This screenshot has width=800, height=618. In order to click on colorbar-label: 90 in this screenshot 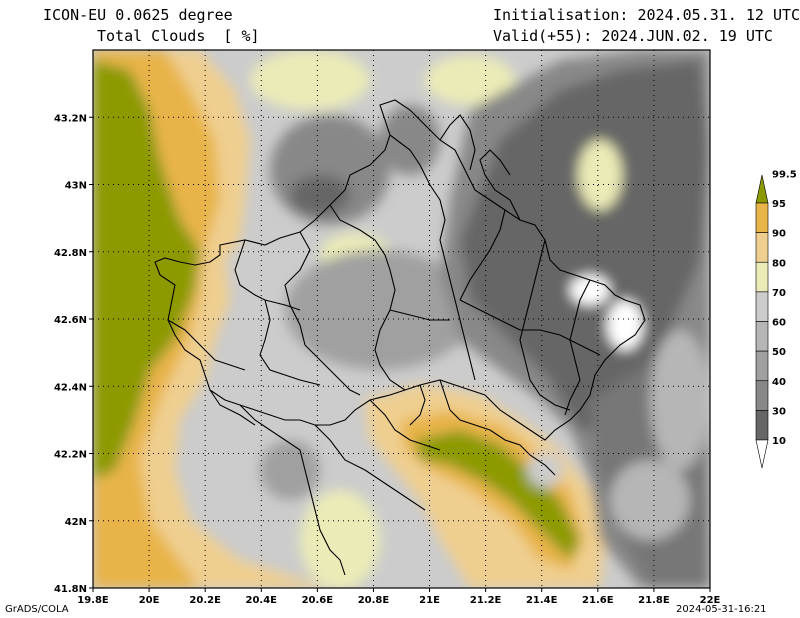, I will do `click(779, 234)`.